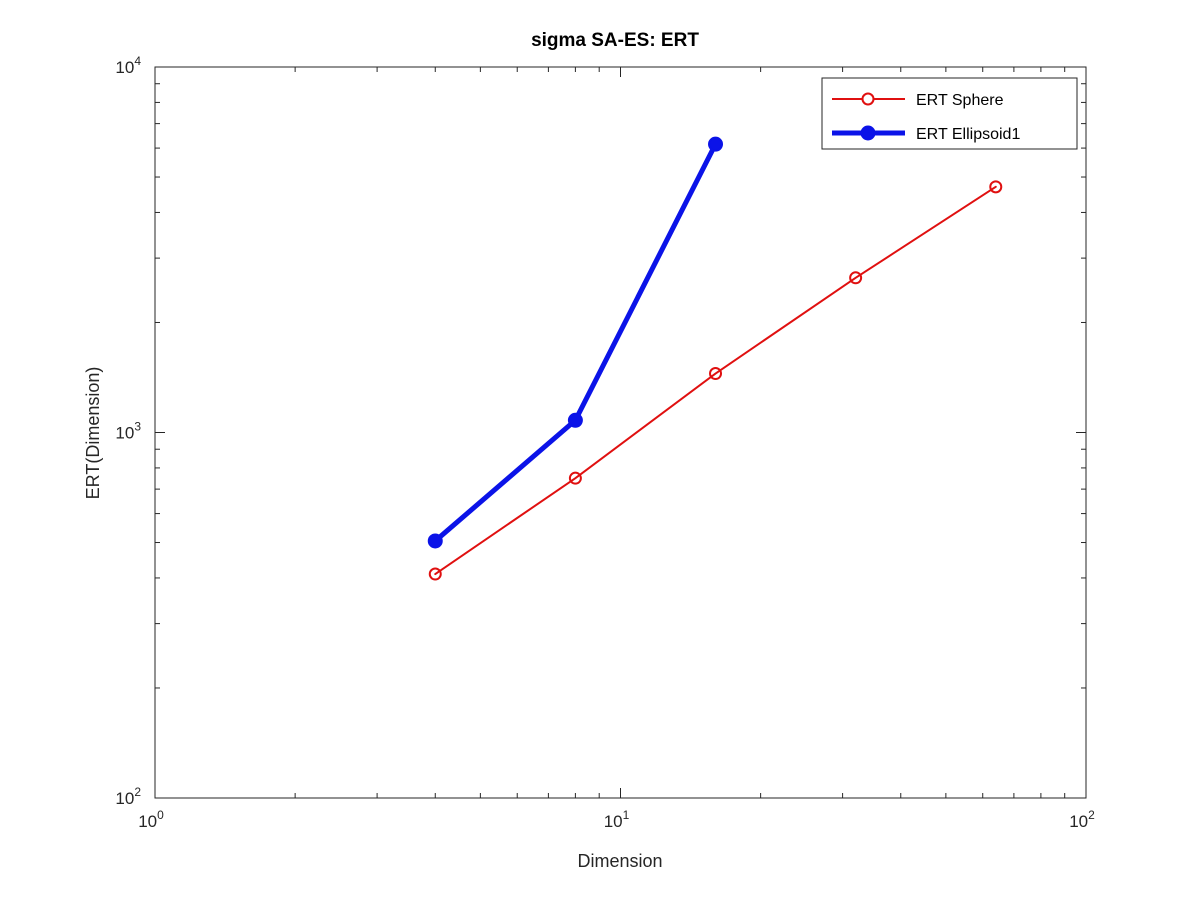  What do you see at coordinates (968, 134) in the screenshot?
I see `legend-entry-label: ERT Ellipsoid1` at bounding box center [968, 134].